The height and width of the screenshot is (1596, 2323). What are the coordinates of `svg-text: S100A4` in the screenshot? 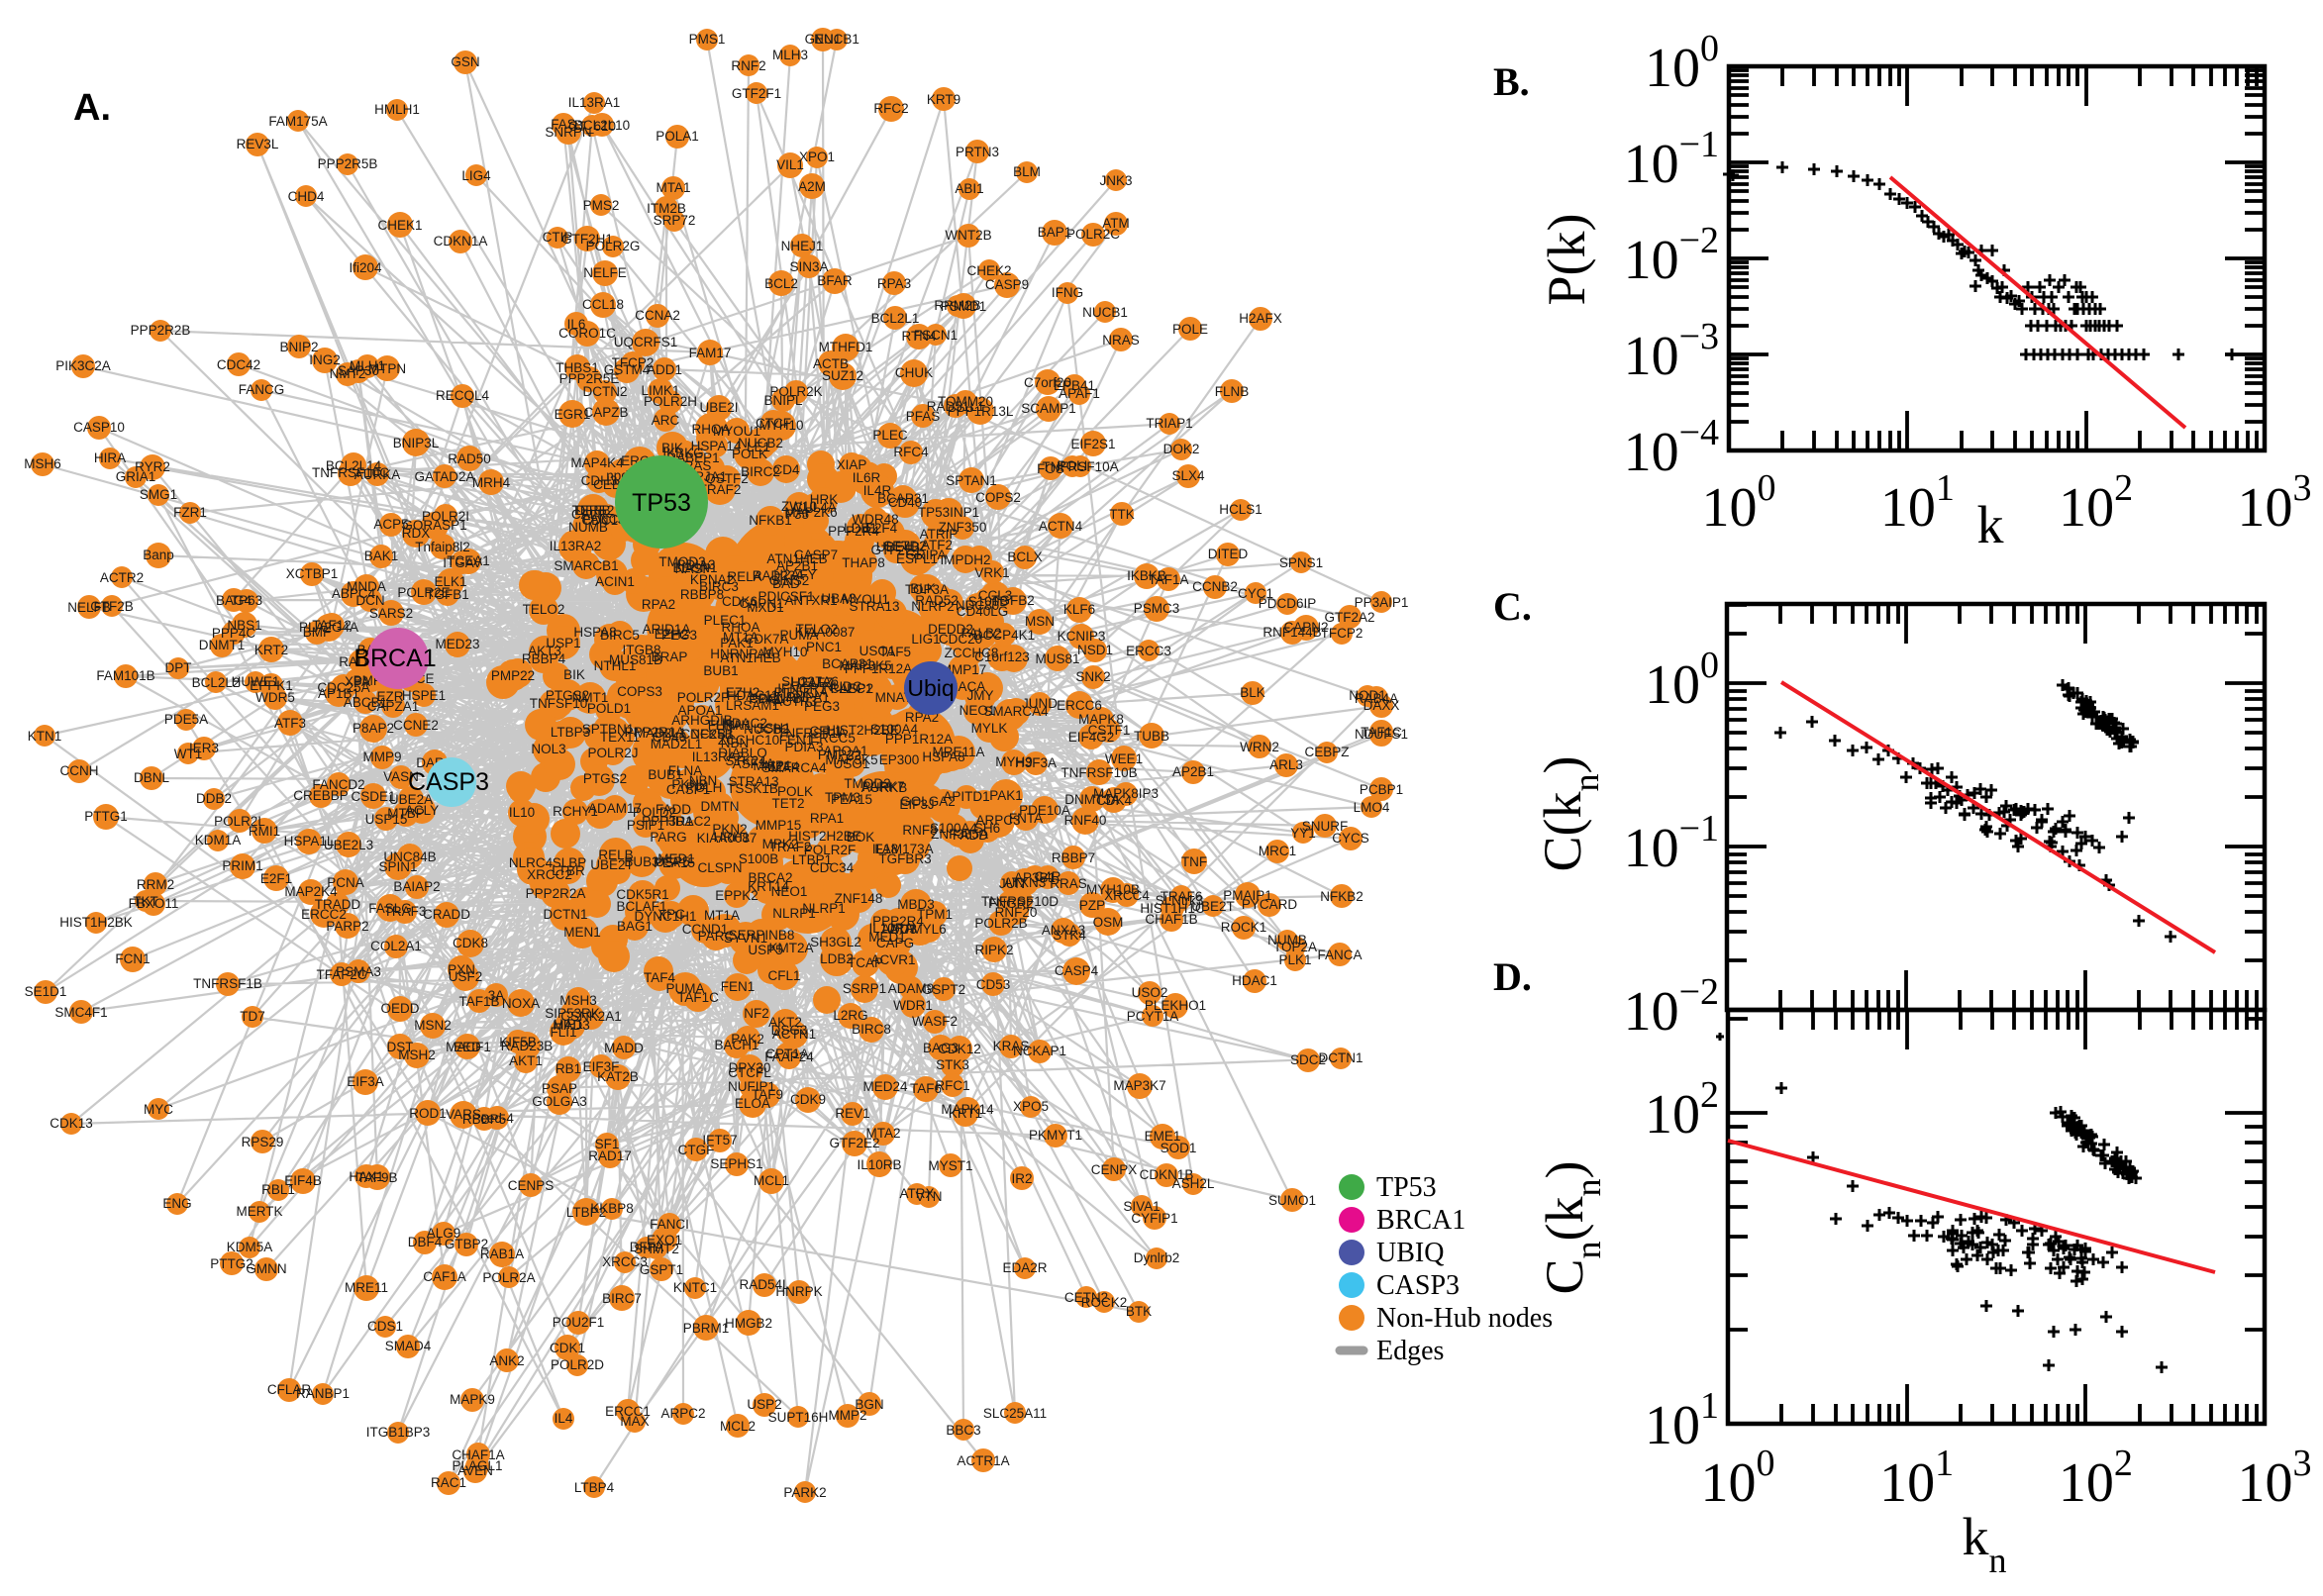 It's located at (954, 828).